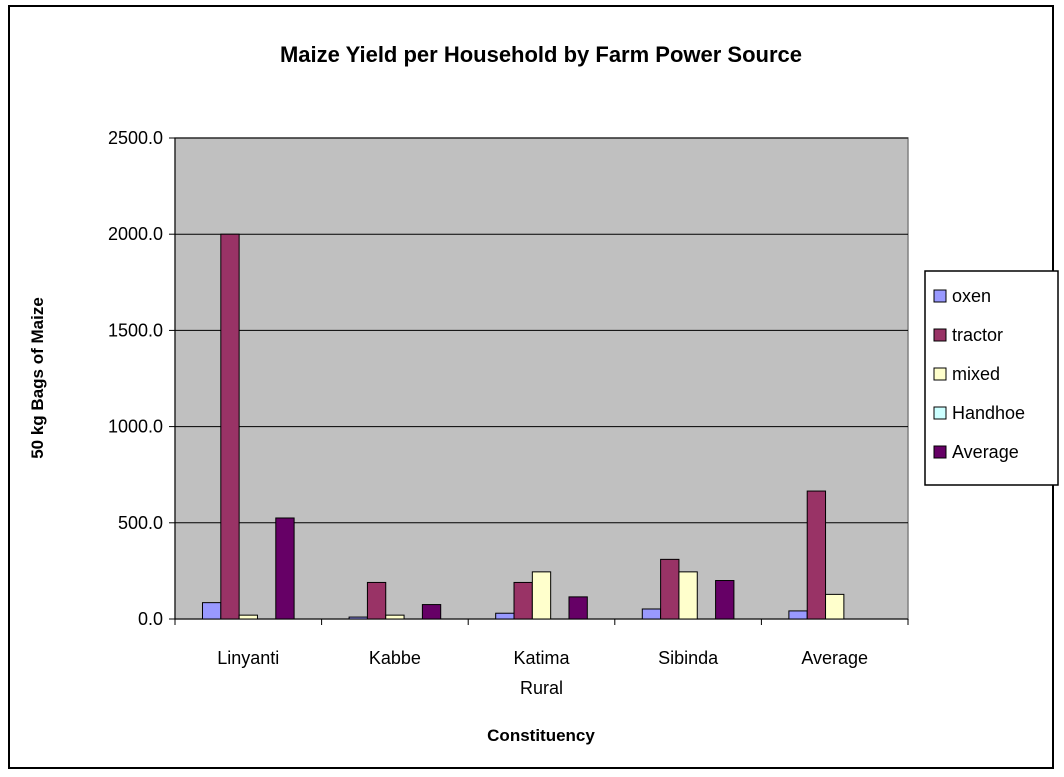 This screenshot has height=777, width=1064. I want to click on x-tick-label: Linyanti, so click(248, 658).